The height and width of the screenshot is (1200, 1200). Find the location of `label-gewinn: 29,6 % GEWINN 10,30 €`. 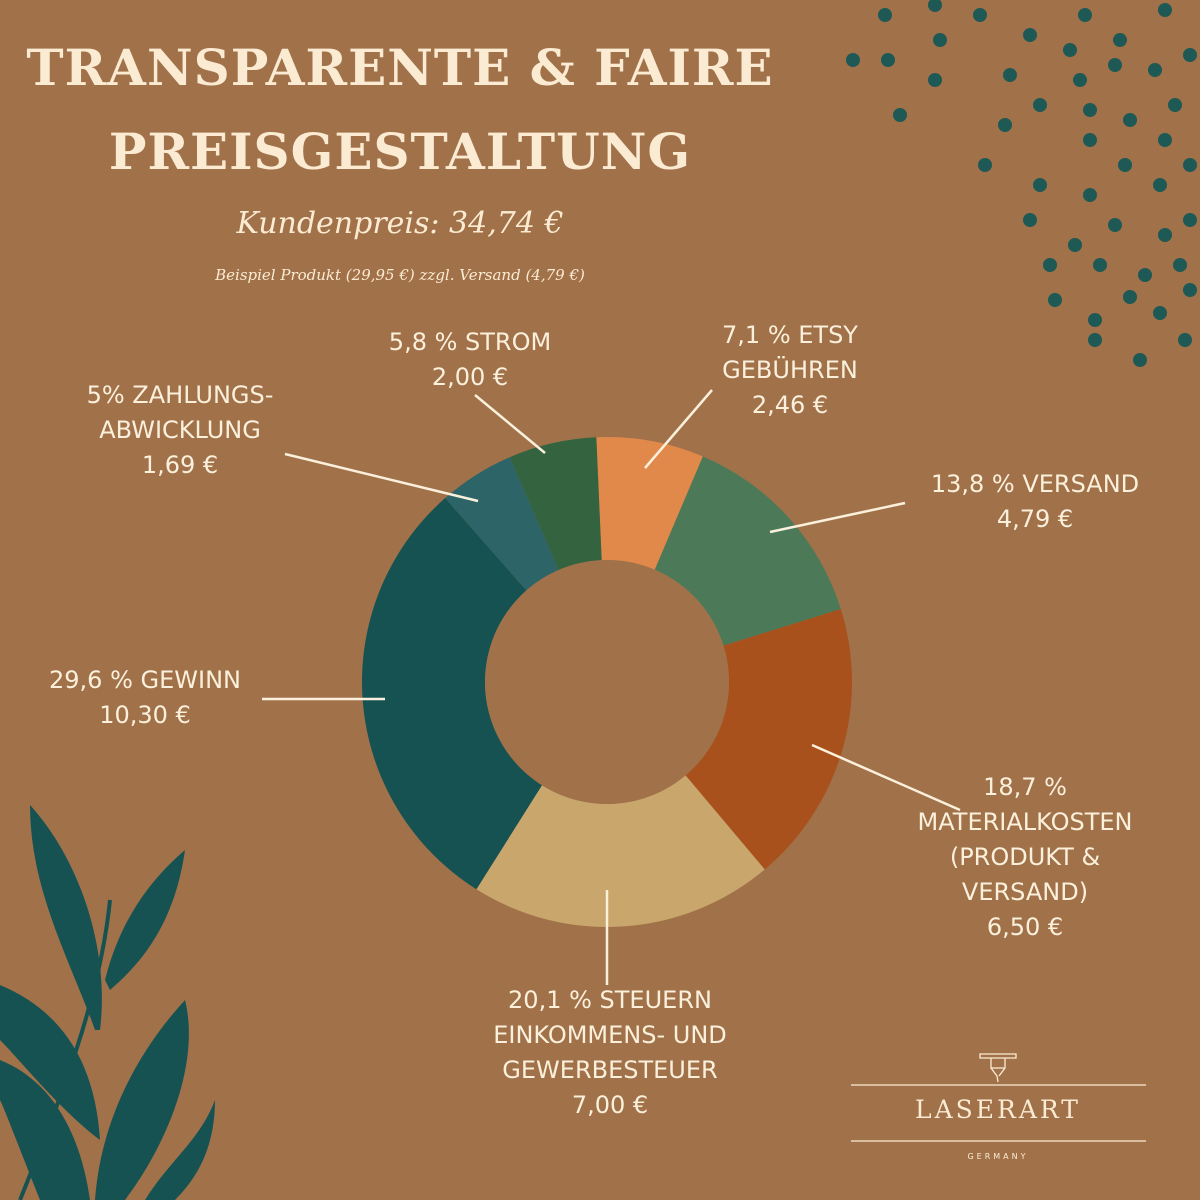

label-gewinn: 29,6 % GEWINN 10,30 € is located at coordinates (145, 697).